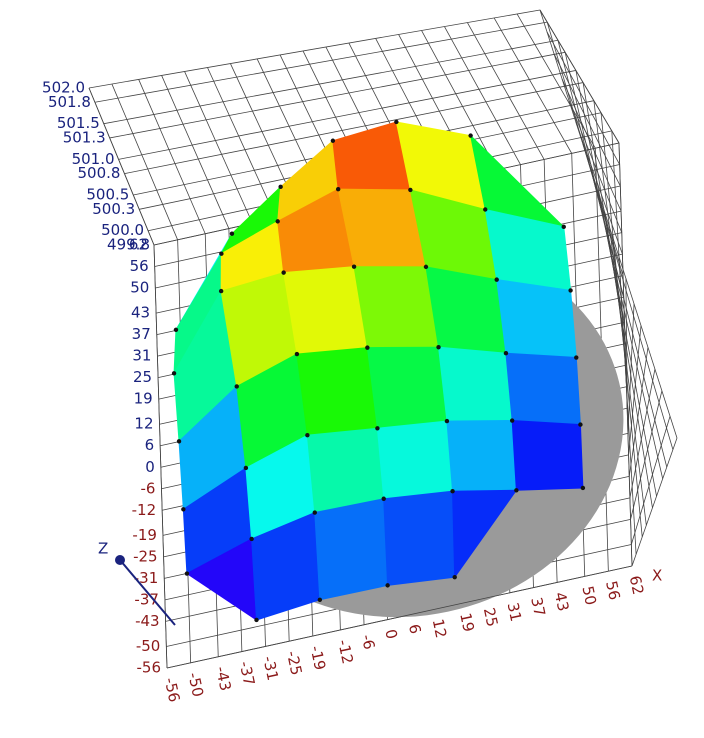  What do you see at coordinates (63, 88) in the screenshot?
I see `z-tick-label: 502.0` at bounding box center [63, 88].